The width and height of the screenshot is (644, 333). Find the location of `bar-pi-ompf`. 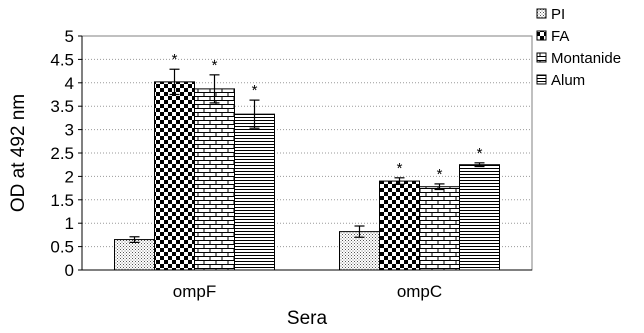

bar-pi-ompf is located at coordinates (134, 255).